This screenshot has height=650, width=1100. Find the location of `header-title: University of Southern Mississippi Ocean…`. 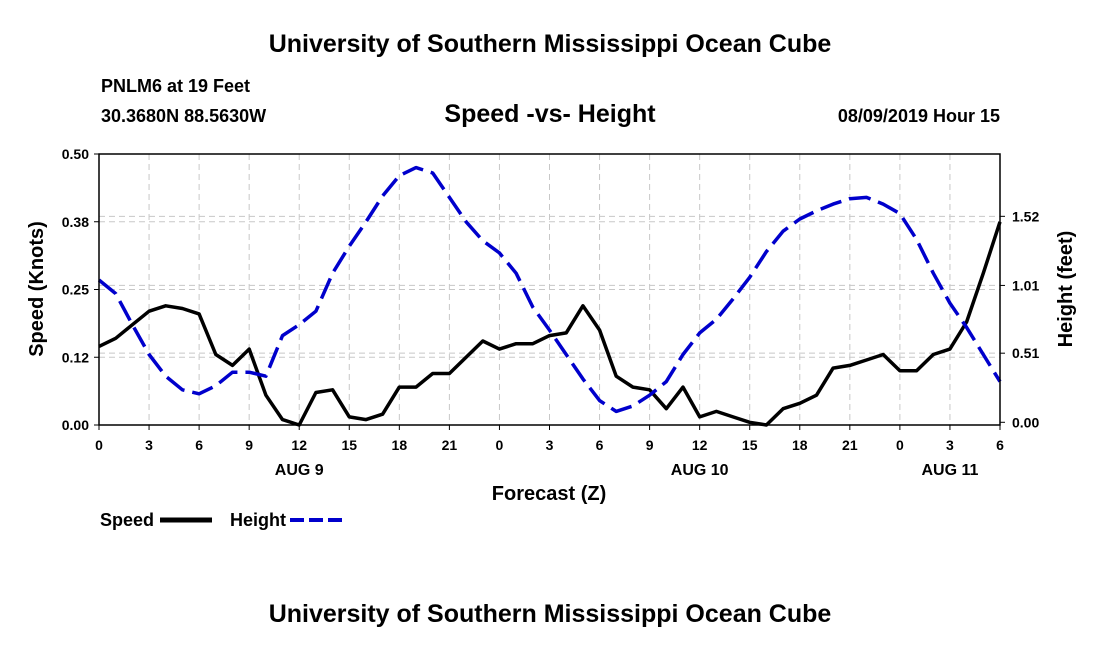

header-title: University of Southern Mississippi Ocean… is located at coordinates (550, 44).